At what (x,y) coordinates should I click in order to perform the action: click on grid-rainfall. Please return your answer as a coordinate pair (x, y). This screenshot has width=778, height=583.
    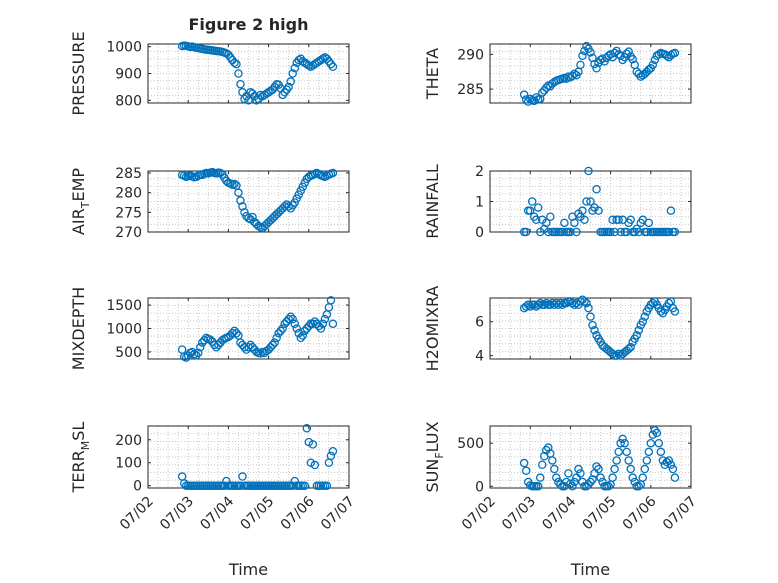
    Looking at the image, I should click on (590, 201).